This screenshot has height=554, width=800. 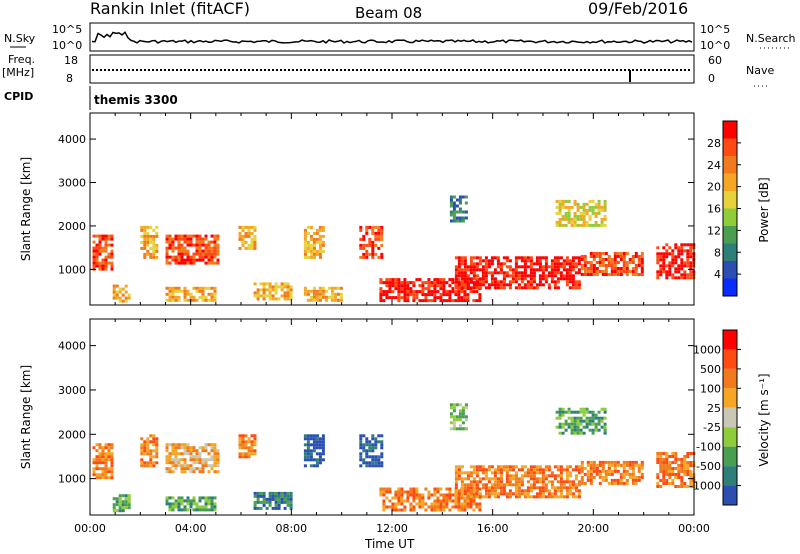 I want to click on freq-unit: [MHz], so click(x=18, y=72).